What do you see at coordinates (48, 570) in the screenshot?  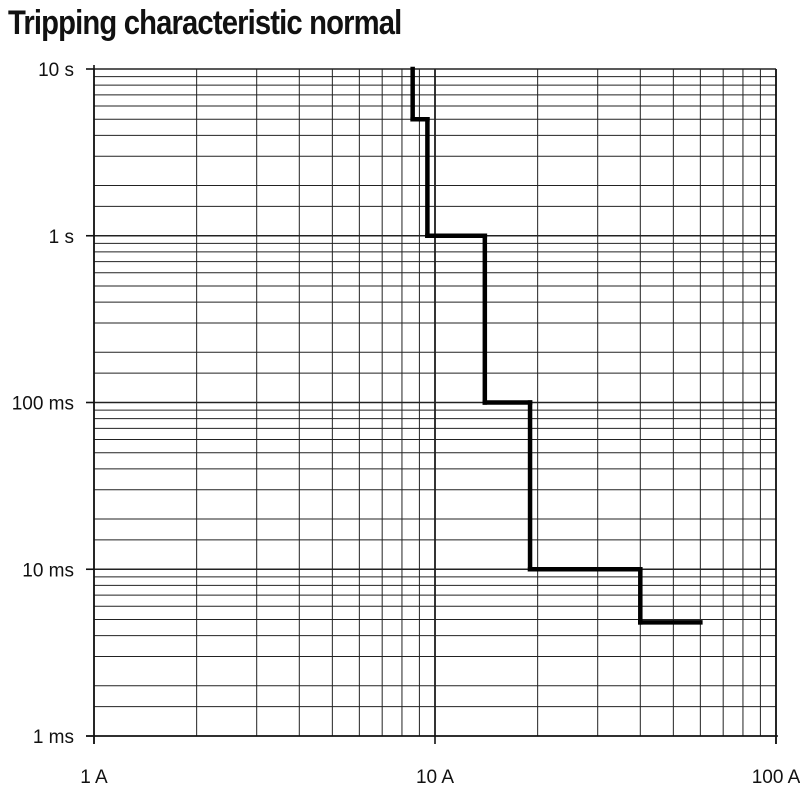 I see `y-tick-label: 10 ms` at bounding box center [48, 570].